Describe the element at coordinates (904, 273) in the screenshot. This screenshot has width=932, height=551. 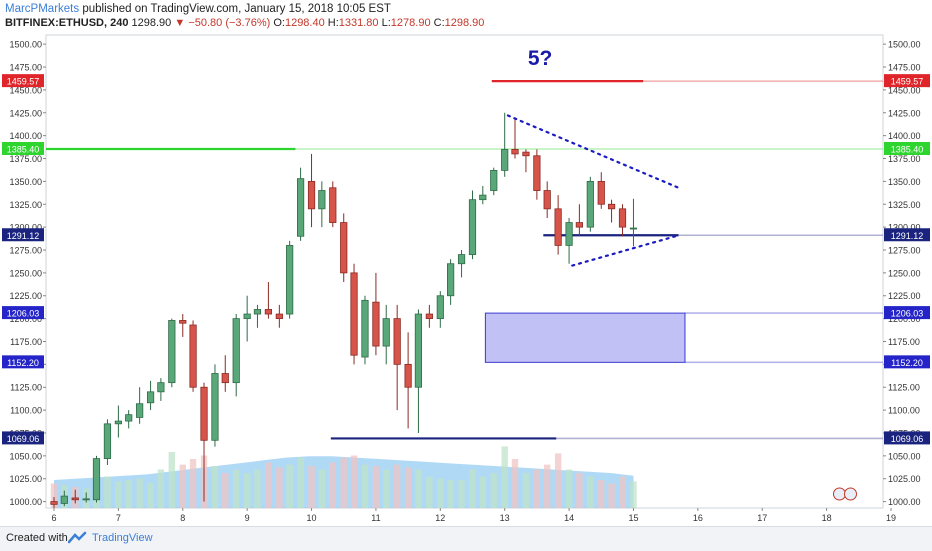
I see `y-tick-label-right: 1250.00` at that location.